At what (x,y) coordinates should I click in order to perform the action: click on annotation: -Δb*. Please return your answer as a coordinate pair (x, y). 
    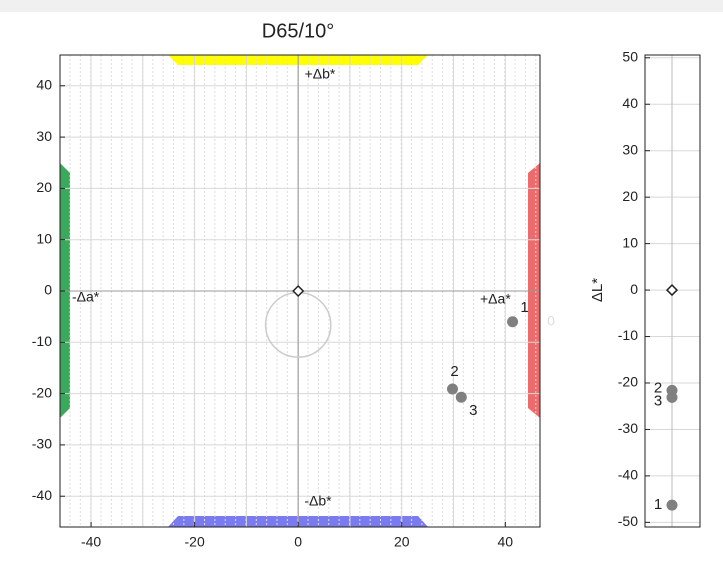
    Looking at the image, I should click on (318, 501).